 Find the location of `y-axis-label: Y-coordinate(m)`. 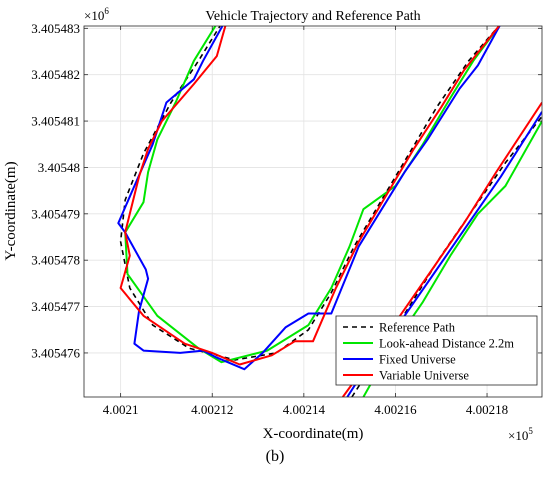

y-axis-label: Y-coordinate(m) is located at coordinates (11, 210).